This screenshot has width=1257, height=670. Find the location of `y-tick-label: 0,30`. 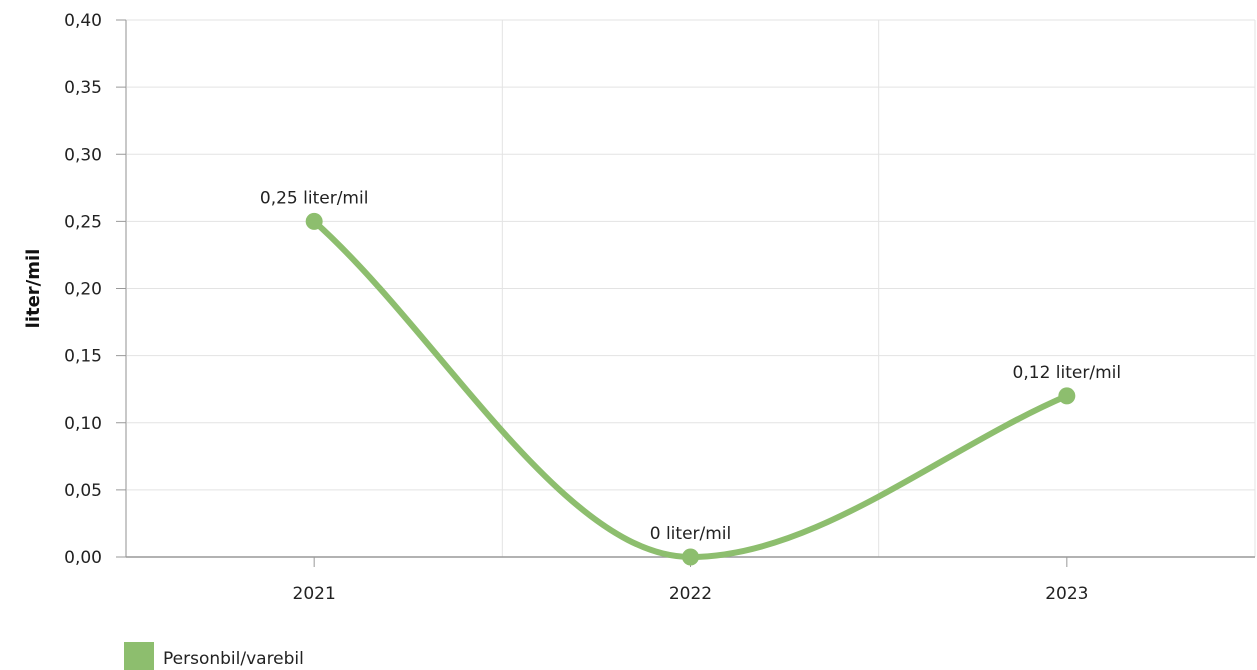

y-tick-label: 0,30 is located at coordinates (83, 155).